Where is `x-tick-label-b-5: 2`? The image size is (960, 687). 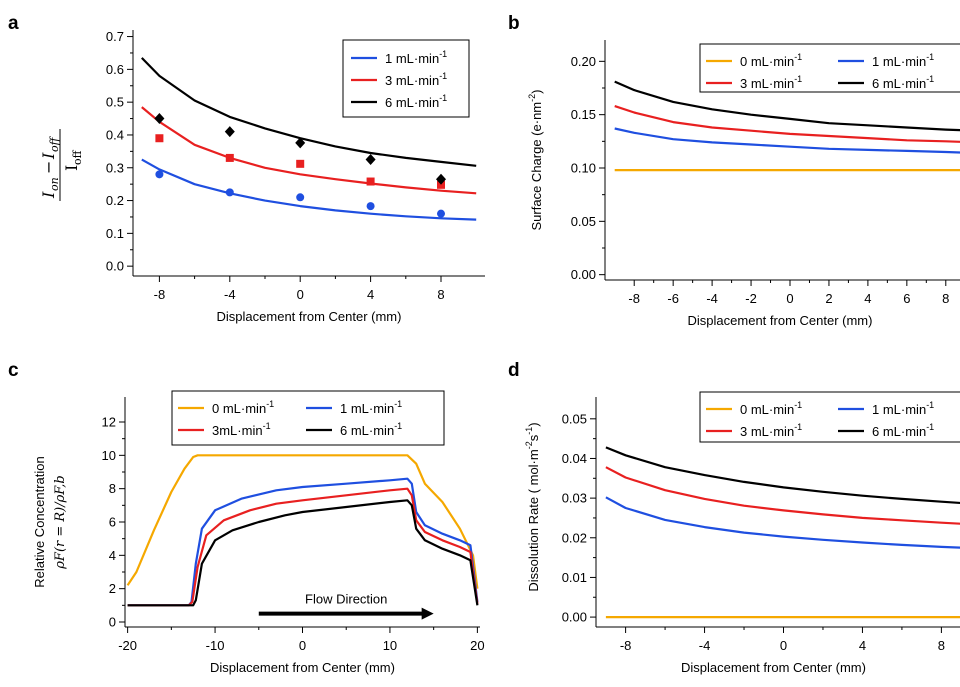
x-tick-label-b-5: 2 is located at coordinates (828, 298).